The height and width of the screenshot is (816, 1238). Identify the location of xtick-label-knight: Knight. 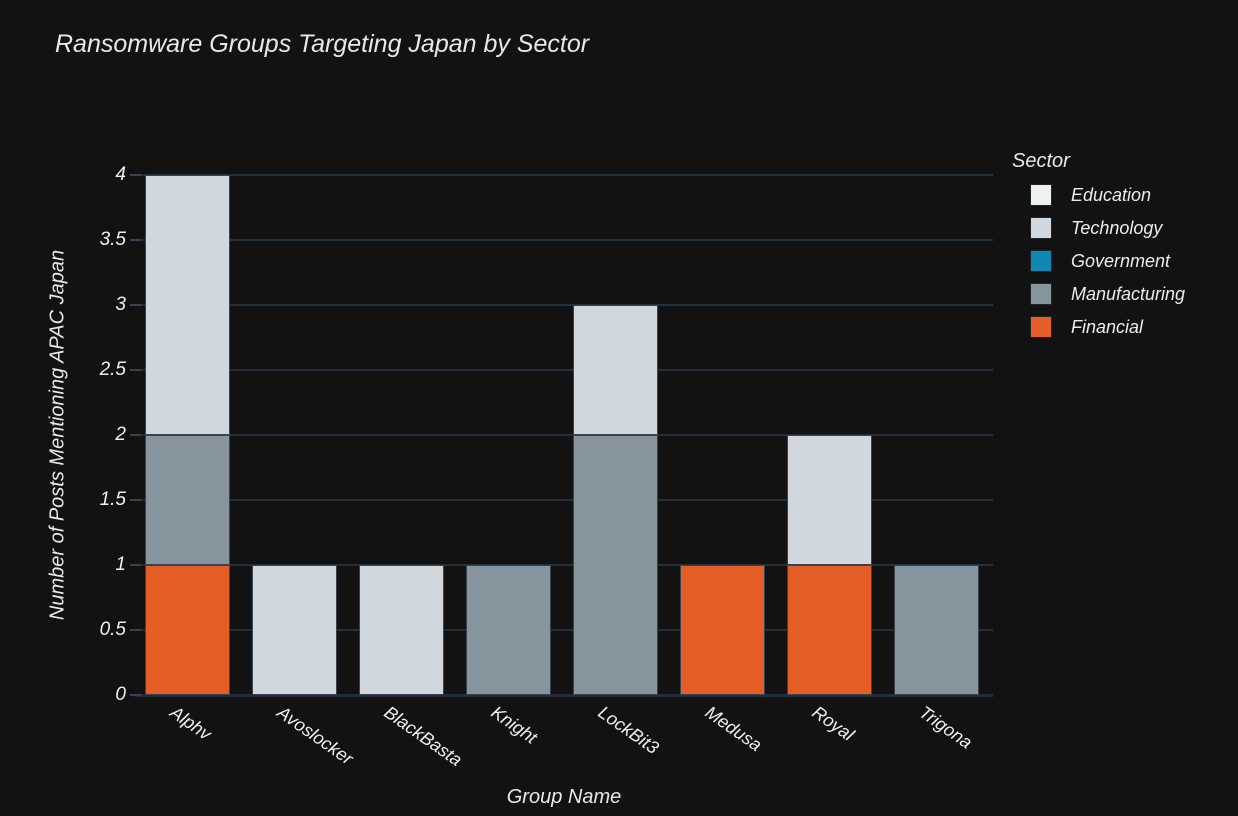
(514, 725).